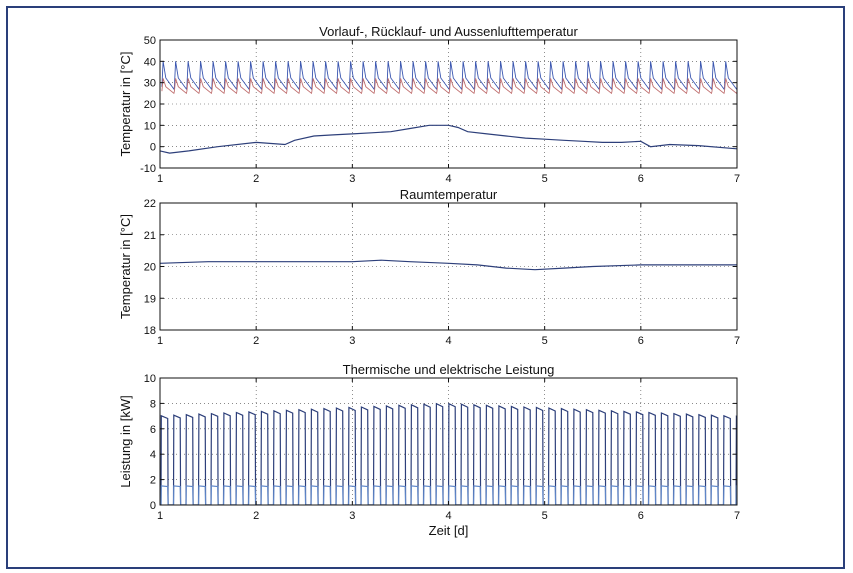 The height and width of the screenshot is (573, 853). What do you see at coordinates (148, 169) in the screenshot?
I see `y-tick-label: -10` at bounding box center [148, 169].